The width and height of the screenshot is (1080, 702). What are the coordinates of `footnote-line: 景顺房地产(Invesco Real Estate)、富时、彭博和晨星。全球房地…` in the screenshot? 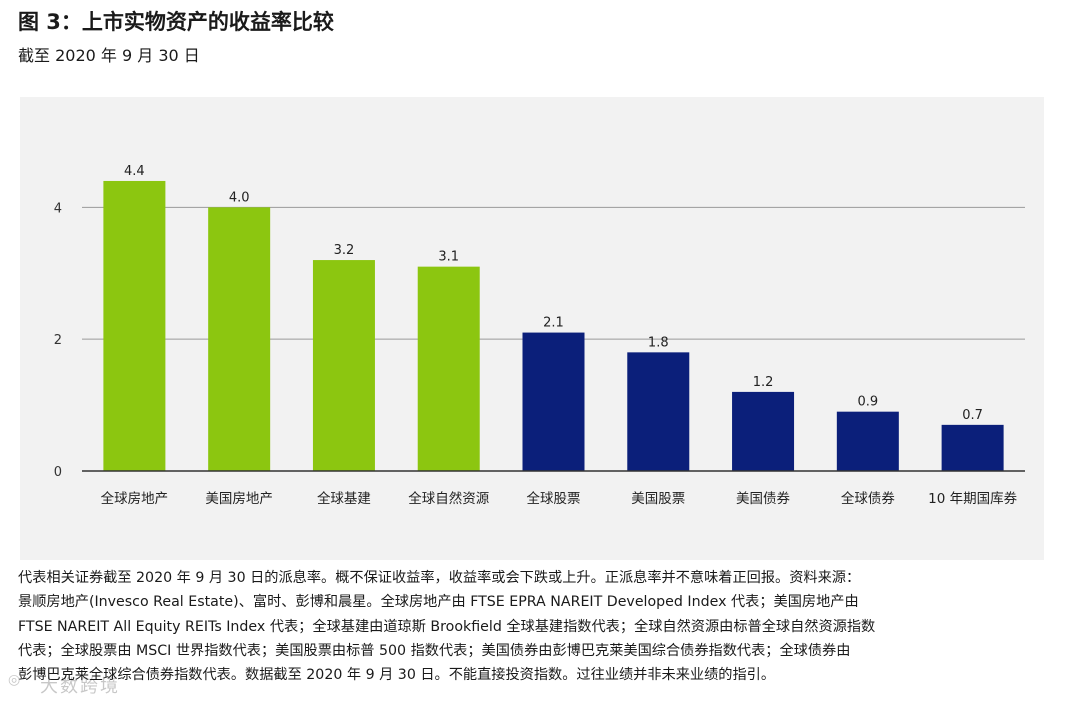 It's located at (438, 602).